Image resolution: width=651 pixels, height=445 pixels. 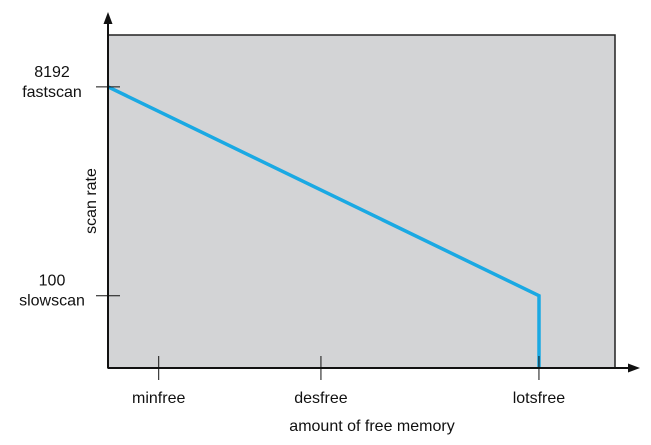 What do you see at coordinates (158, 398) in the screenshot?
I see `x-tick-label-1: minfree` at bounding box center [158, 398].